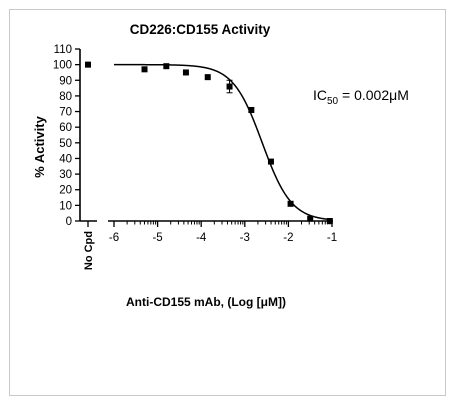 The height and width of the screenshot is (407, 458). What do you see at coordinates (332, 238) in the screenshot?
I see `x-tick-label: -1` at bounding box center [332, 238].